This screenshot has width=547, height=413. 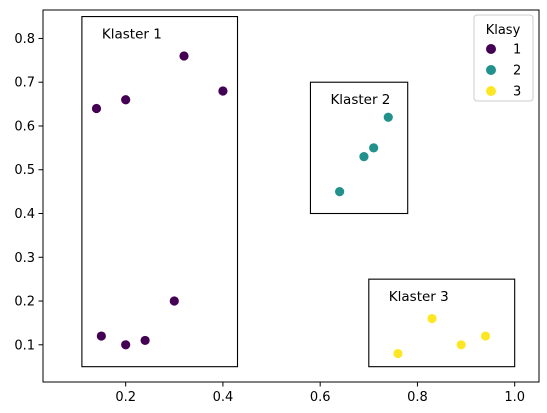 What do you see at coordinates (419, 297) in the screenshot?
I see `cluster-label-3: Klaster 3` at bounding box center [419, 297].